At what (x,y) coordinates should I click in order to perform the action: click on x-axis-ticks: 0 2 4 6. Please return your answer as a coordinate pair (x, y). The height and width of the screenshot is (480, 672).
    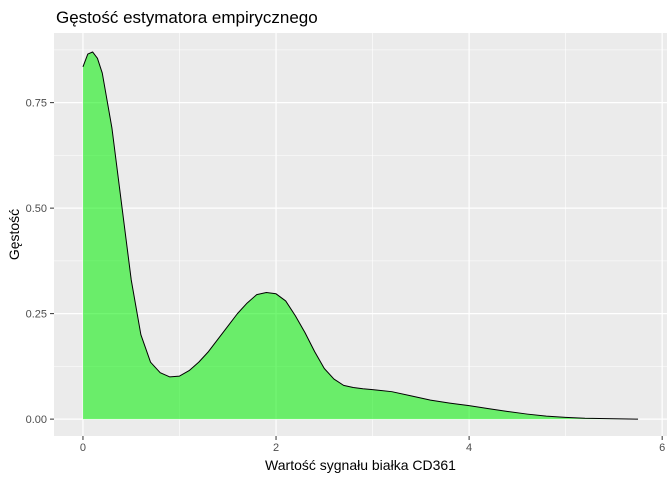
    Looking at the image, I should click on (372, 445).